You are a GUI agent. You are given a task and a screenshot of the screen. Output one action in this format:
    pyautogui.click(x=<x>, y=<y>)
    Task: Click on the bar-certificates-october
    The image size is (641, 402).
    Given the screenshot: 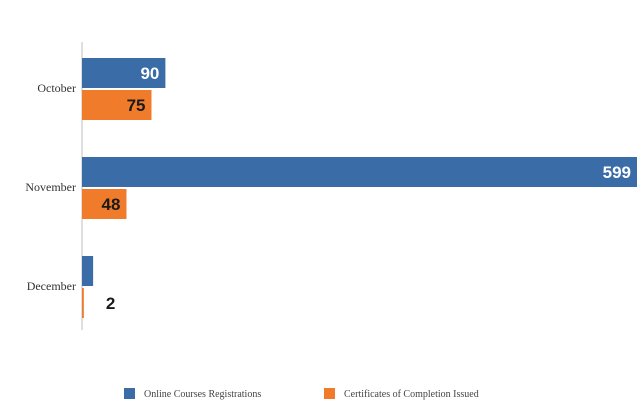 What is the action you would take?
    pyautogui.click(x=117, y=105)
    